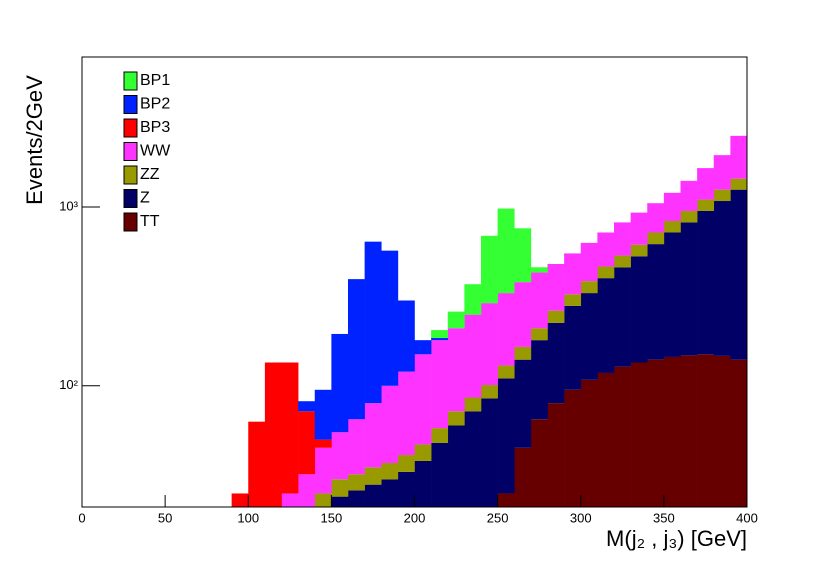  Describe the element at coordinates (145, 198) in the screenshot. I see `legend-label: Z` at that location.